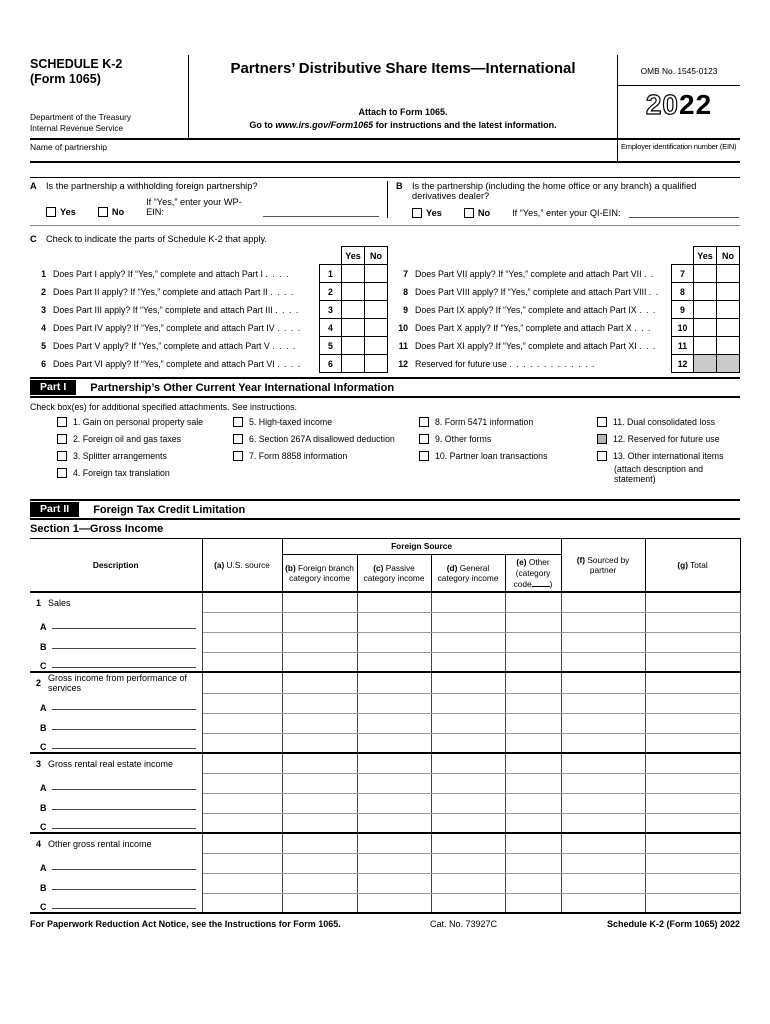  Describe the element at coordinates (51, 212) in the screenshot. I see `yes-checkbox` at that location.